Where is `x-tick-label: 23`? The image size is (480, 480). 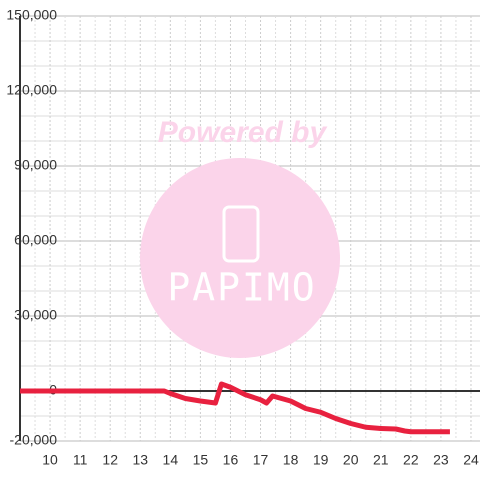 x-tick-label: 23 is located at coordinates (441, 460).